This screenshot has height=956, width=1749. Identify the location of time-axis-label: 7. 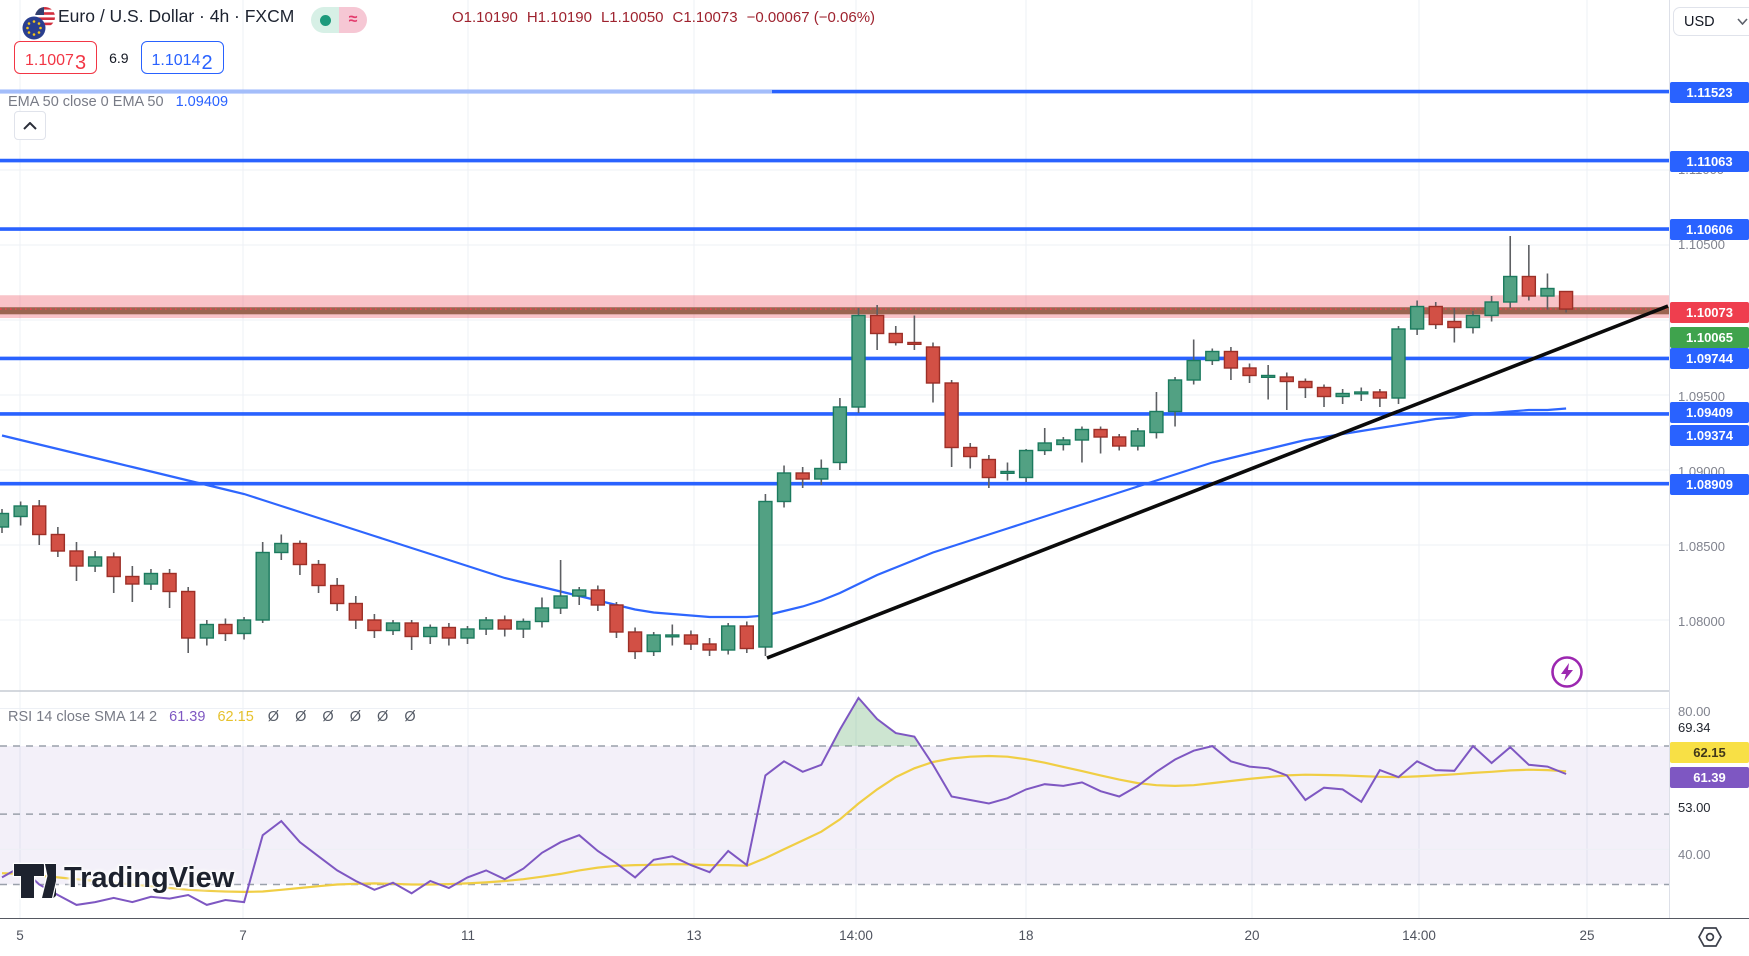
(243, 935).